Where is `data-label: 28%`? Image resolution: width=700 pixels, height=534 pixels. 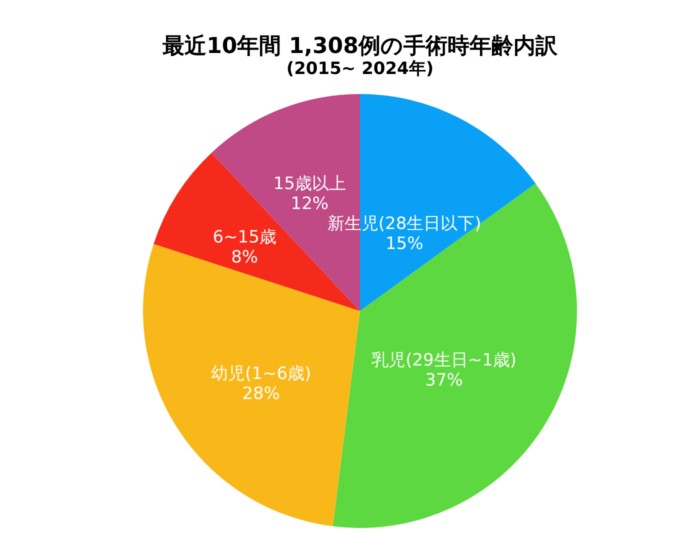 data-label: 28% is located at coordinates (261, 394).